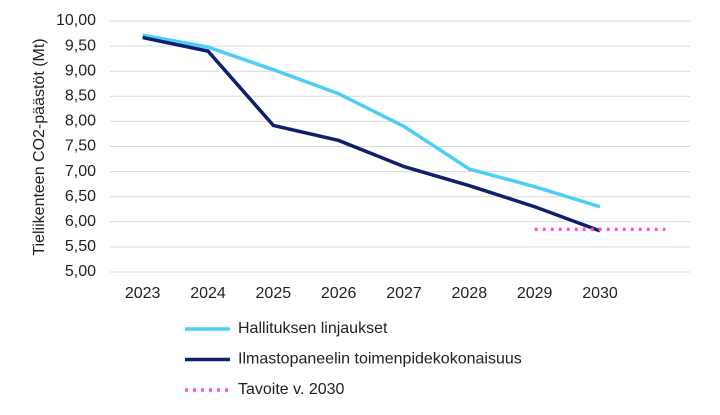 This screenshot has width=720, height=415. What do you see at coordinates (80, 171) in the screenshot?
I see `y-tick-label: 7,00` at bounding box center [80, 171].